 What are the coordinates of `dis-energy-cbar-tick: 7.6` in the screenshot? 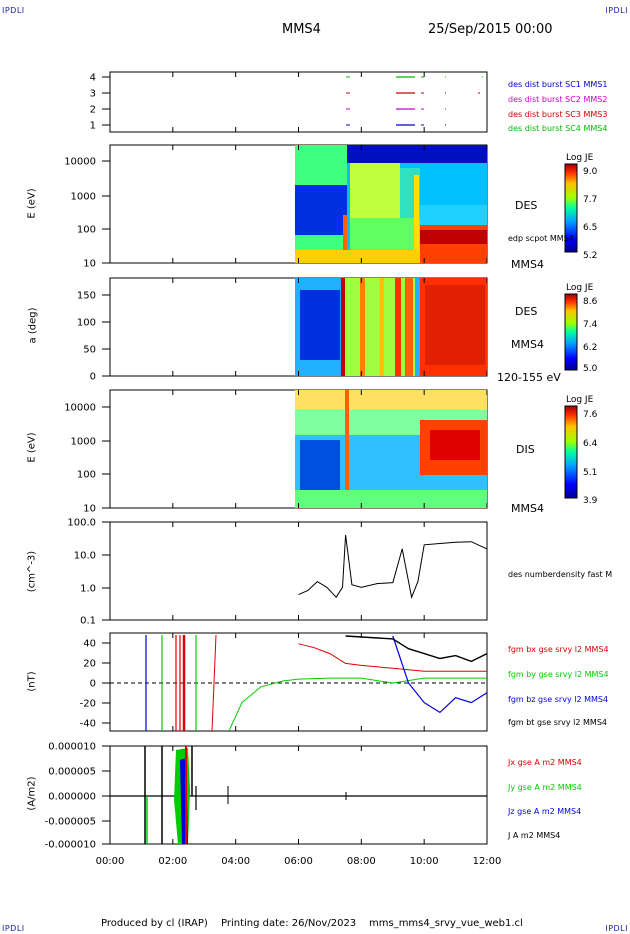 It's located at (590, 415).